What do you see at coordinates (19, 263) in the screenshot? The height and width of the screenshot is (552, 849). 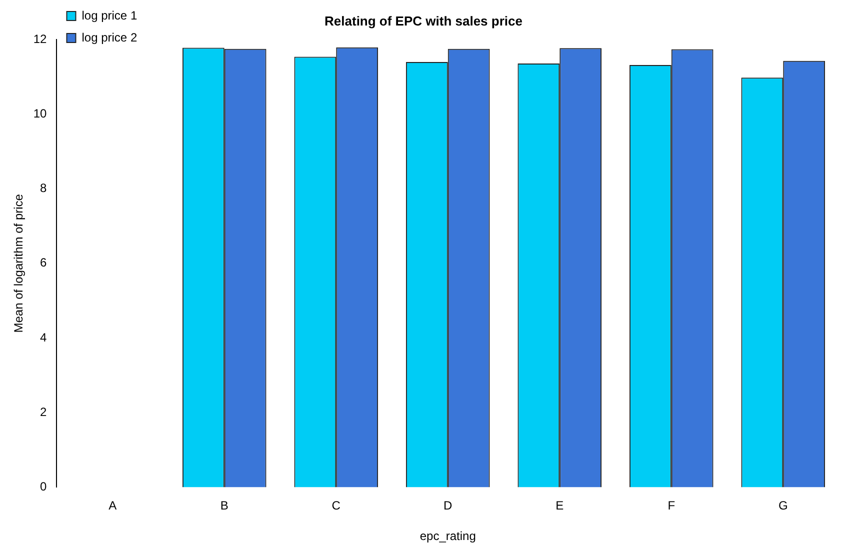 I see `y-axis-title: Mean of logarithm of price` at bounding box center [19, 263].